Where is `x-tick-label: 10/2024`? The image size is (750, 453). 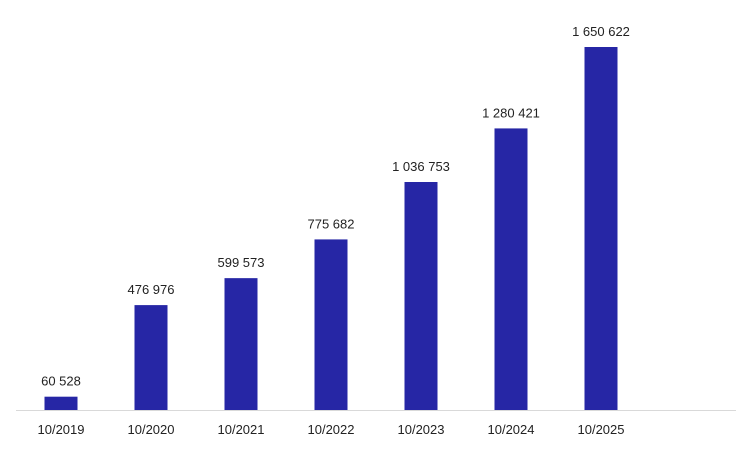
x-tick-label: 10/2024 is located at coordinates (511, 429).